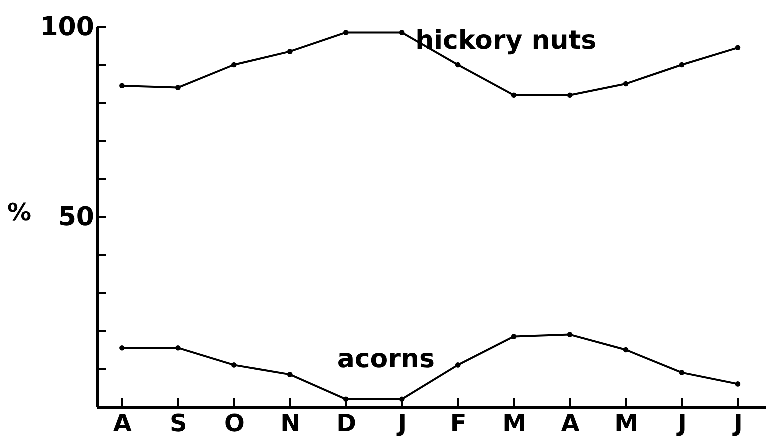 The image size is (766, 441). I want to click on y-tick-label: 50, so click(76, 217).